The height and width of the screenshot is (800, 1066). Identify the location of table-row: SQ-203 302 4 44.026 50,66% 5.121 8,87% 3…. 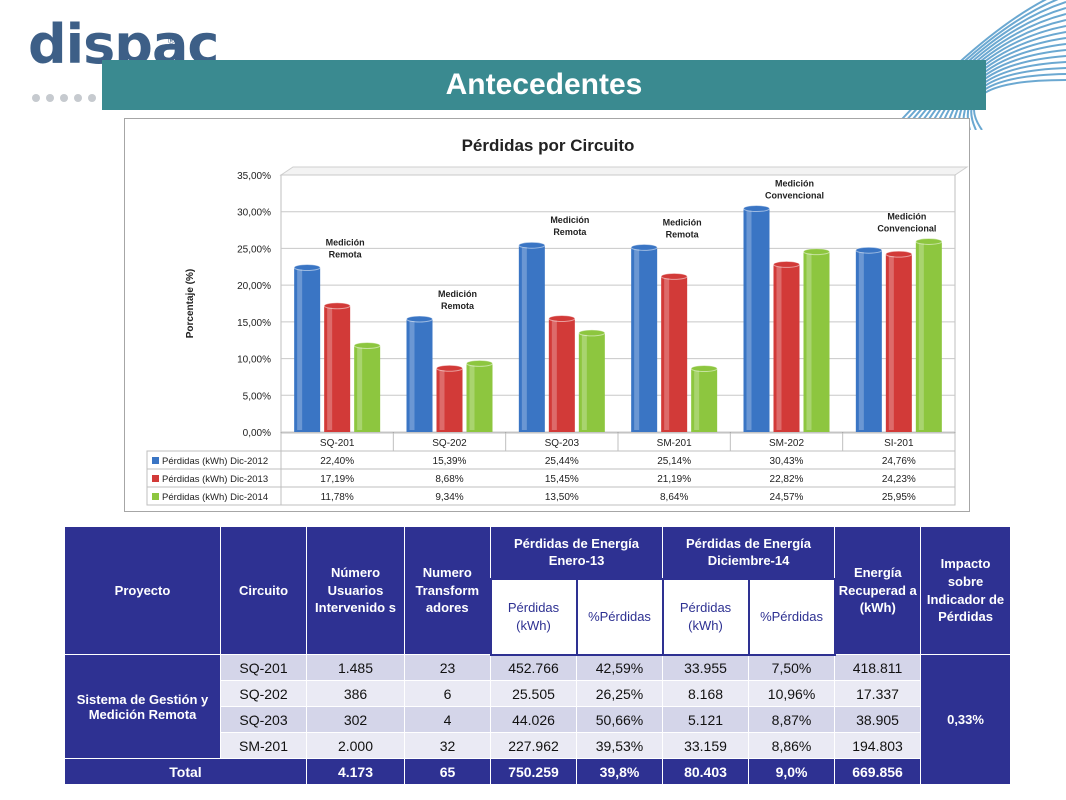
(538, 719).